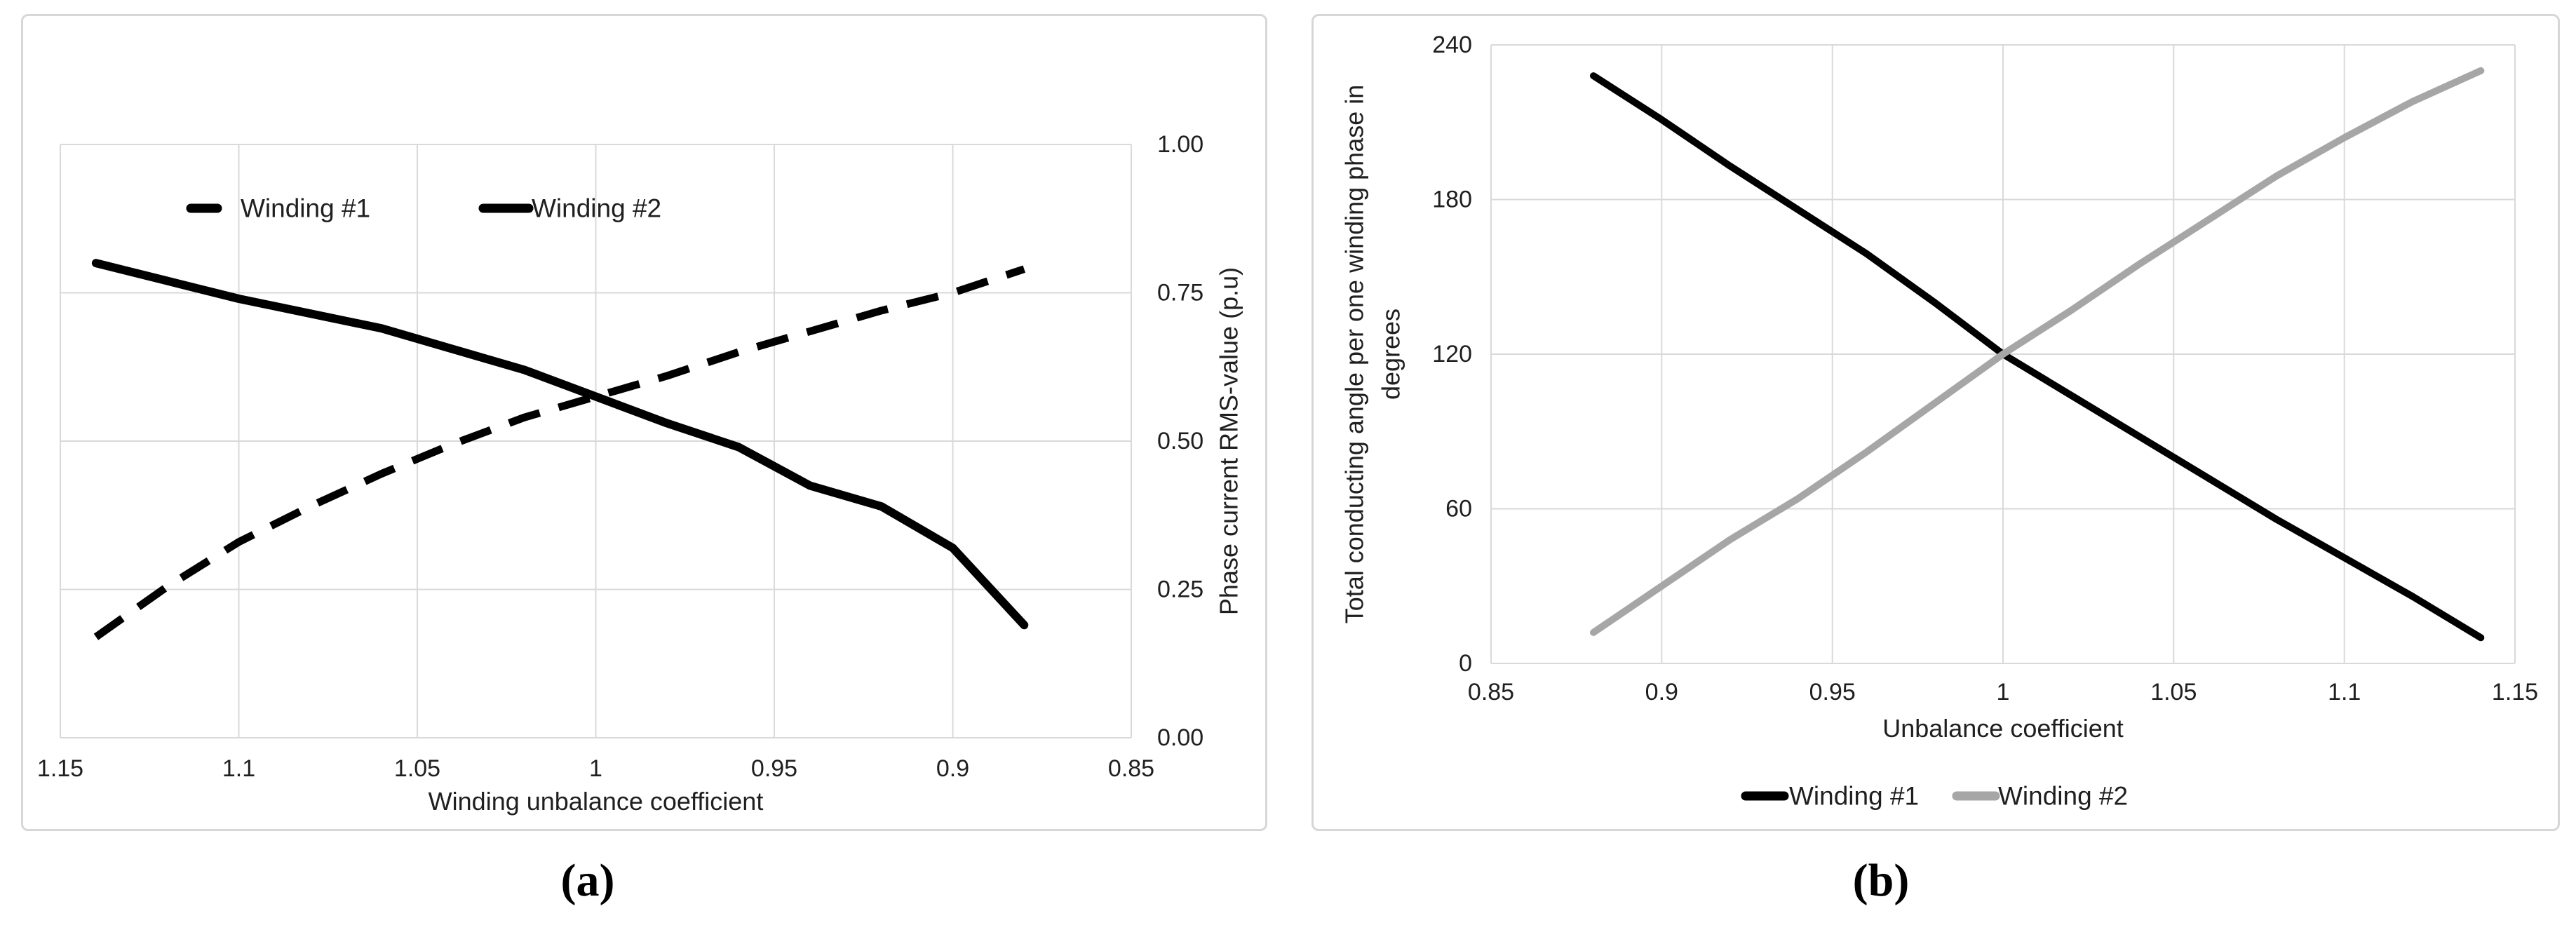  What do you see at coordinates (1180, 738) in the screenshot?
I see `y-tick-label: 0.00` at bounding box center [1180, 738].